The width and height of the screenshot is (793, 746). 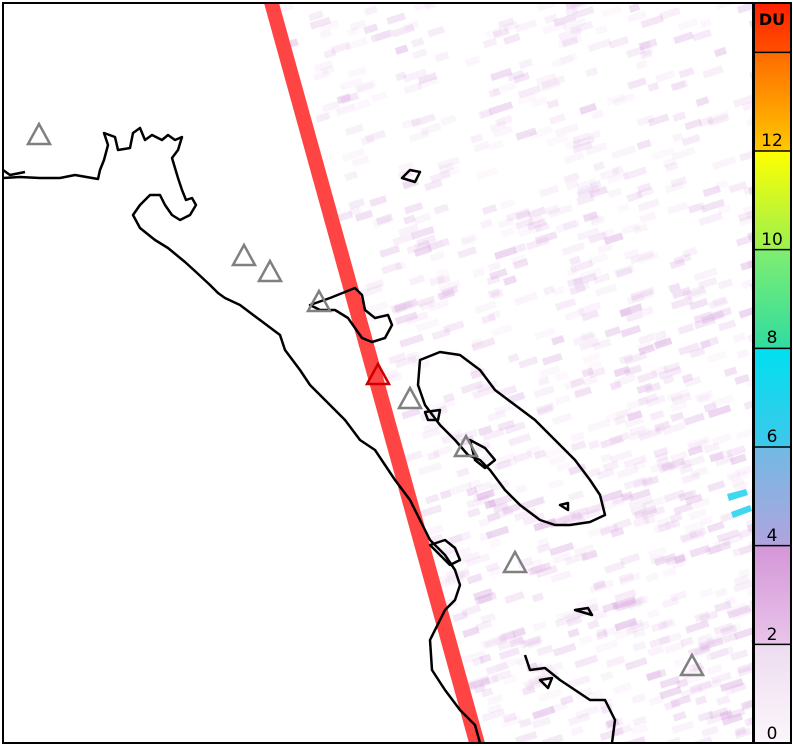 I want to click on colorbar-tick-label: 8, so click(x=772, y=338).